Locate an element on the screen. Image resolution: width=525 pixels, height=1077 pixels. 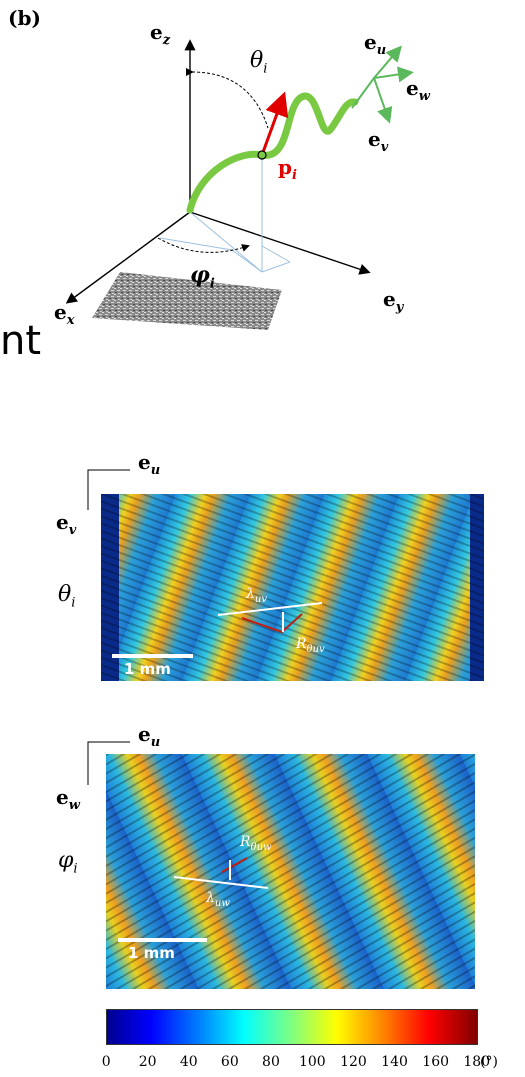
fiber-curve is located at coordinates (272, 153).